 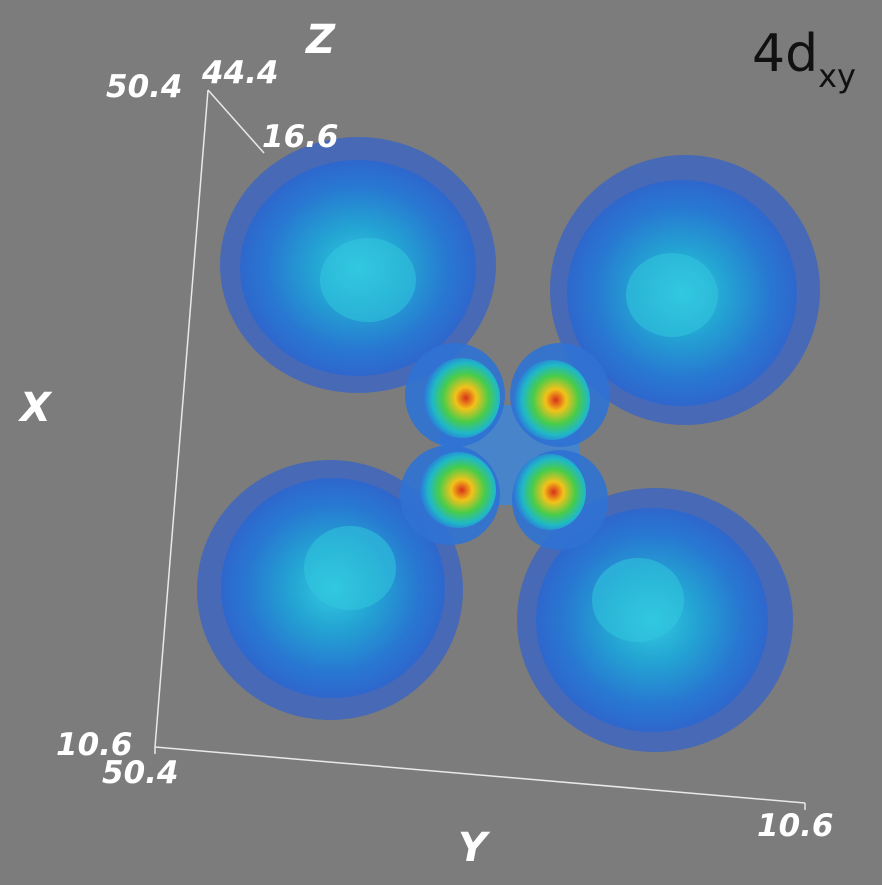 I want to click on outer-lobe-bottom-right, so click(x=655, y=620).